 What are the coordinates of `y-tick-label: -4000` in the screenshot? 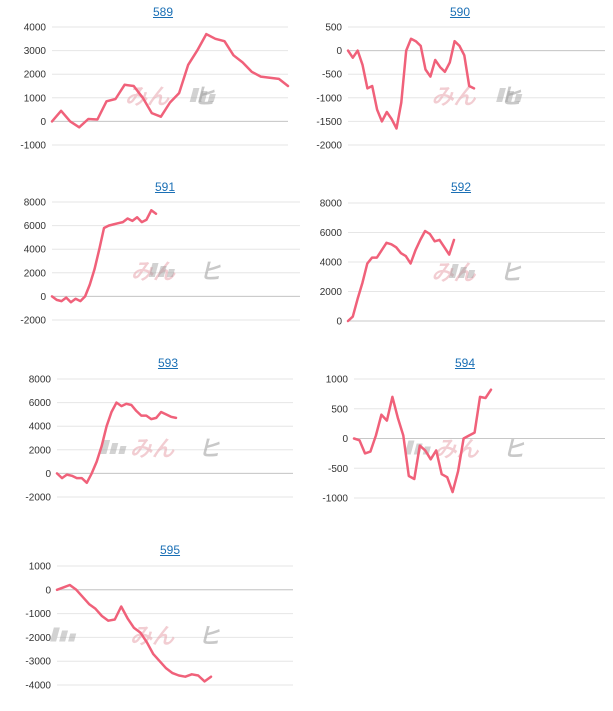 It's located at (38, 686).